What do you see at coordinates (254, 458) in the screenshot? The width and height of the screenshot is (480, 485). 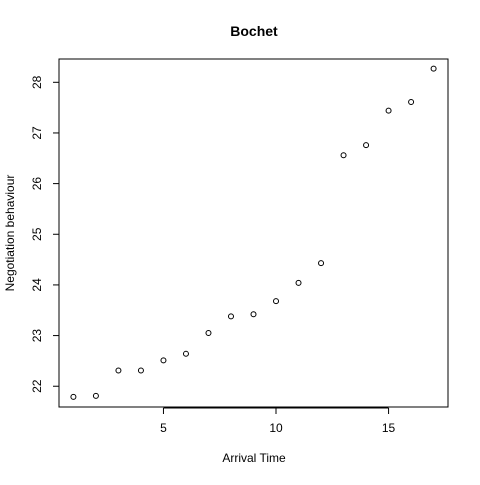 I see `x-axis-label: Arrival Time` at bounding box center [254, 458].